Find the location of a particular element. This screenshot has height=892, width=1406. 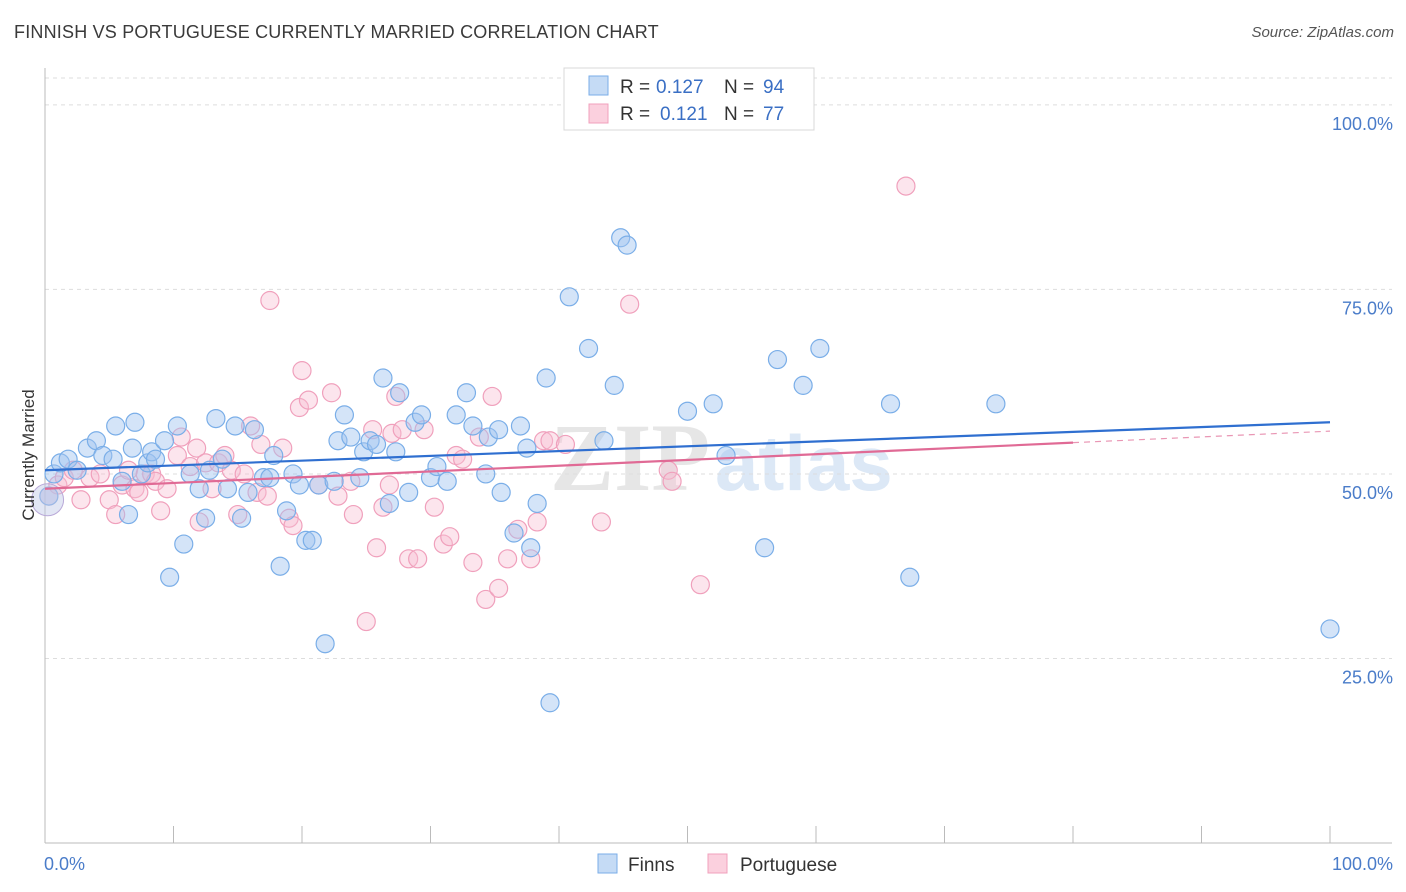

y-tick-label: 50.0% is located at coordinates (1367, 493).